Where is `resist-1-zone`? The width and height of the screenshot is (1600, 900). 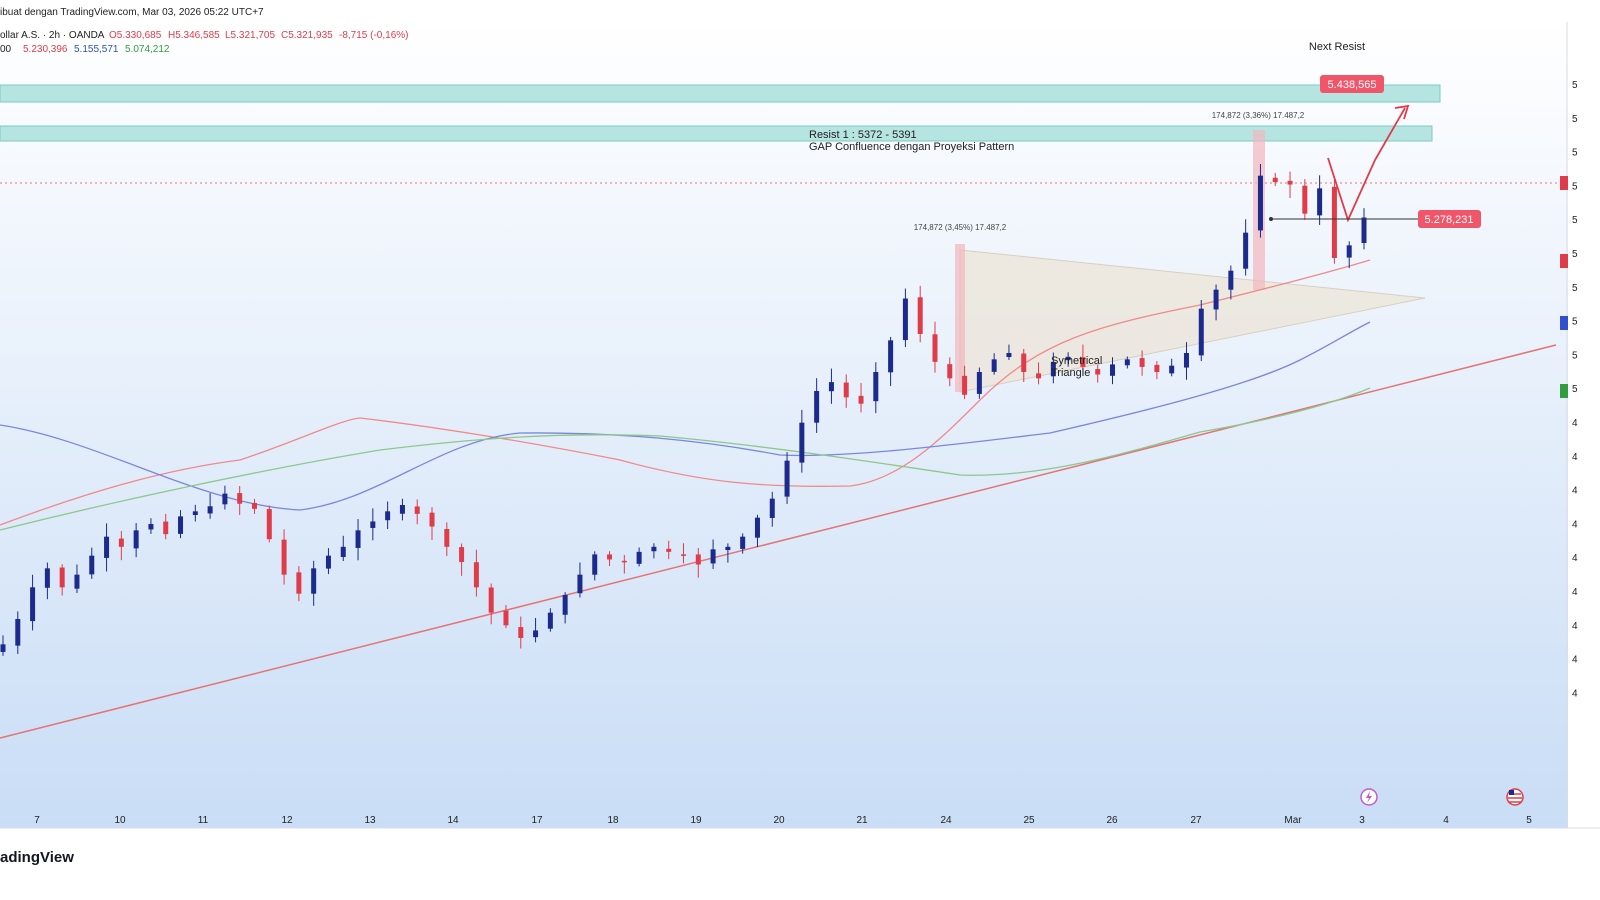
resist-1-zone is located at coordinates (716, 133).